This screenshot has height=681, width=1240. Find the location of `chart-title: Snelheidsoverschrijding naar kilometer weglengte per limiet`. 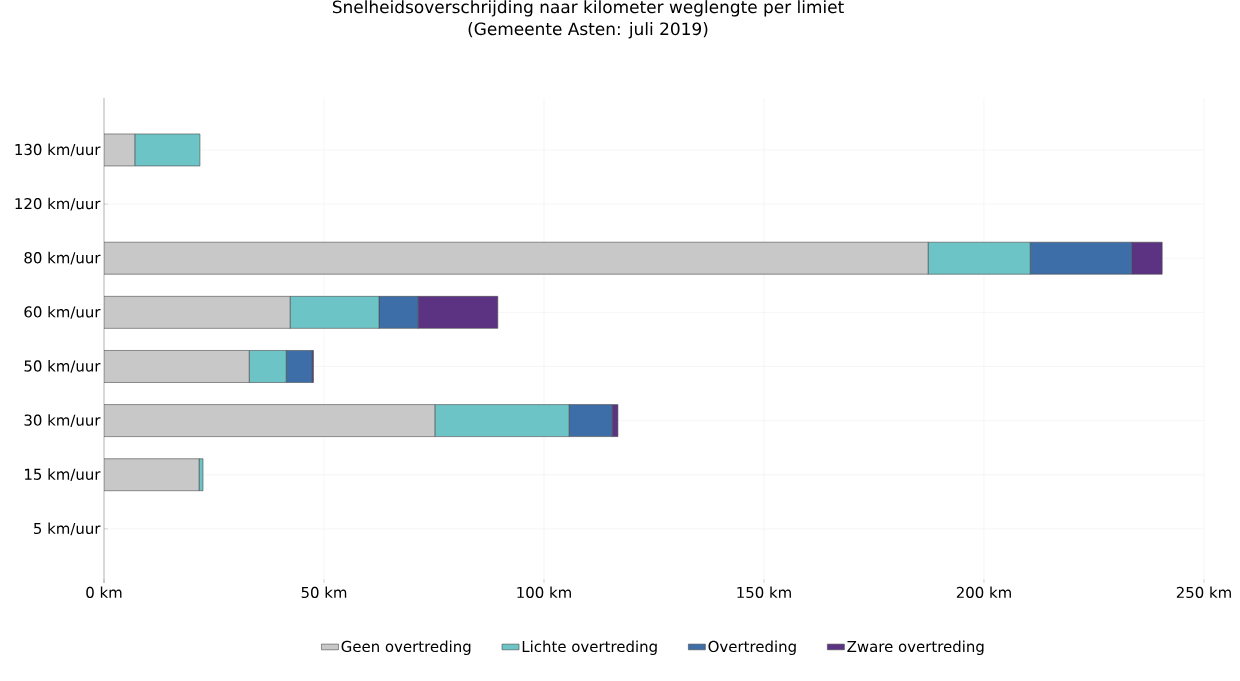

chart-title: Snelheidsoverschrijding naar kilometer weglengte per limiet is located at coordinates (588, 8).